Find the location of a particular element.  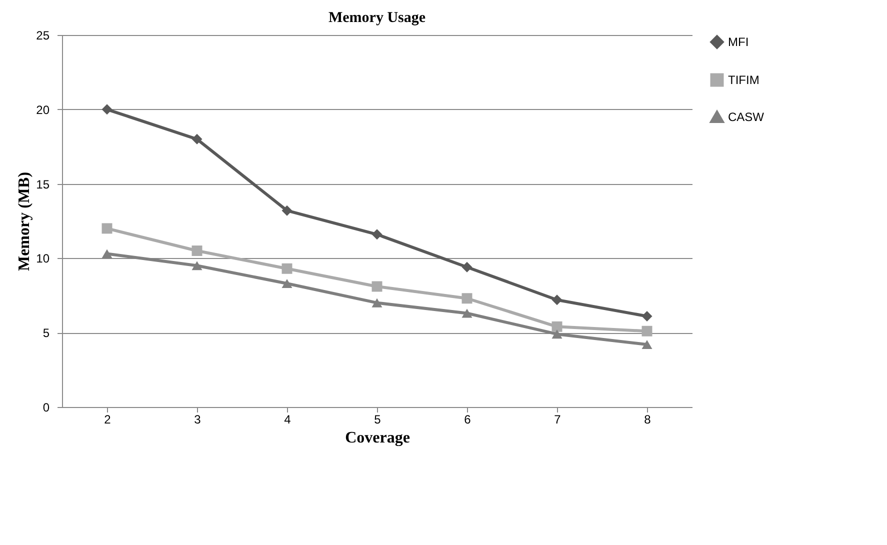

x-tick-label: 4 is located at coordinates (288, 419).